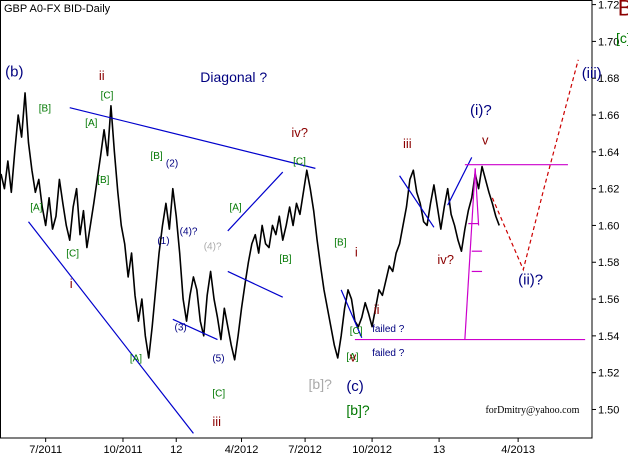 This screenshot has height=457, width=628. Describe the element at coordinates (608, 374) in the screenshot. I see `y-tick-label: 1.52` at that location.